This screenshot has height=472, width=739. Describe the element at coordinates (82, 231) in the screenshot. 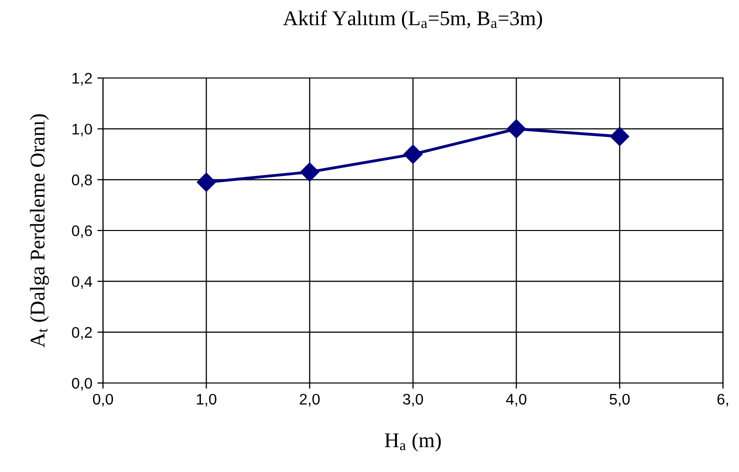

I see `y-tick-label: 0,6` at that location.